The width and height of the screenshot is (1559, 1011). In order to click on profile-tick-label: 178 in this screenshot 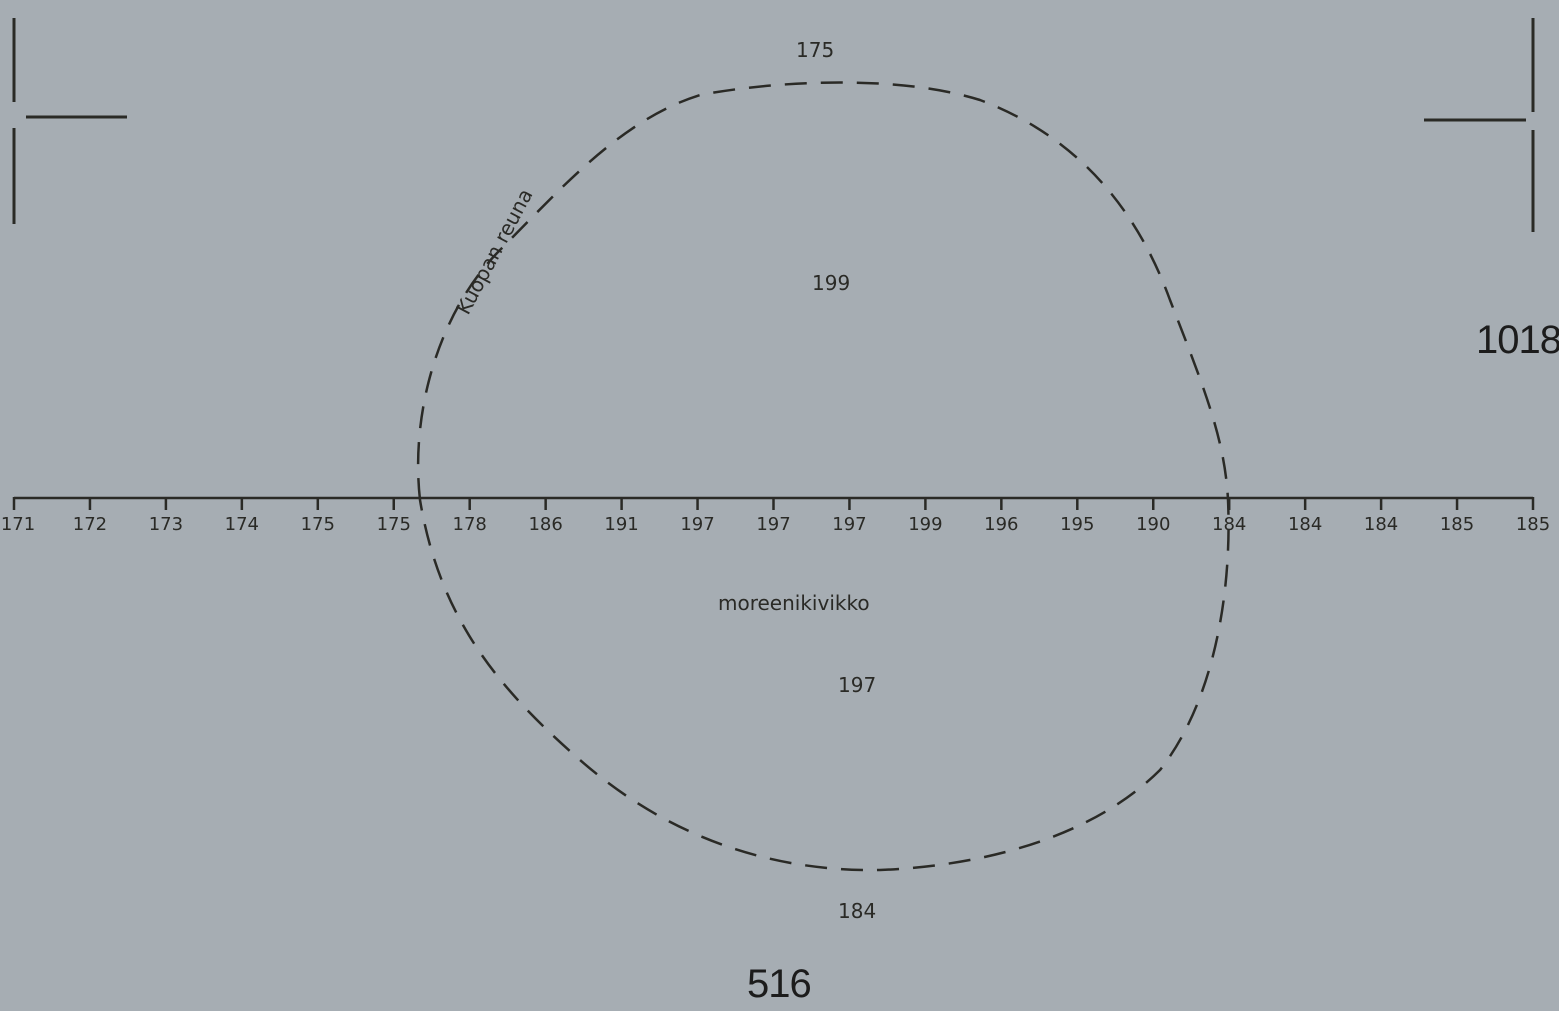, I will do `click(470, 524)`.